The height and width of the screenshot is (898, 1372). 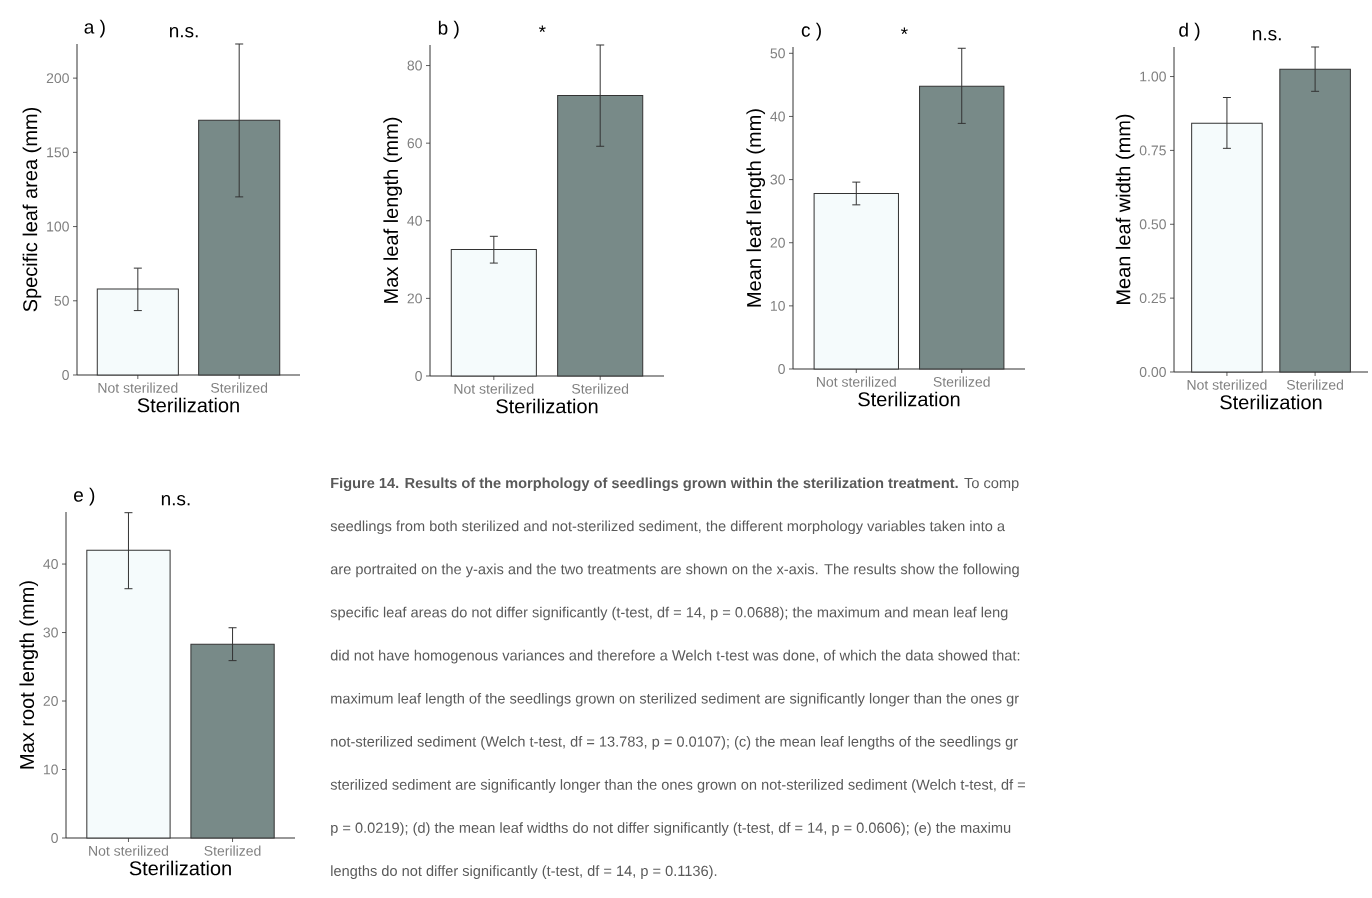 I want to click on y-axis-title: Specific leaf area (mm), so click(x=32, y=209).